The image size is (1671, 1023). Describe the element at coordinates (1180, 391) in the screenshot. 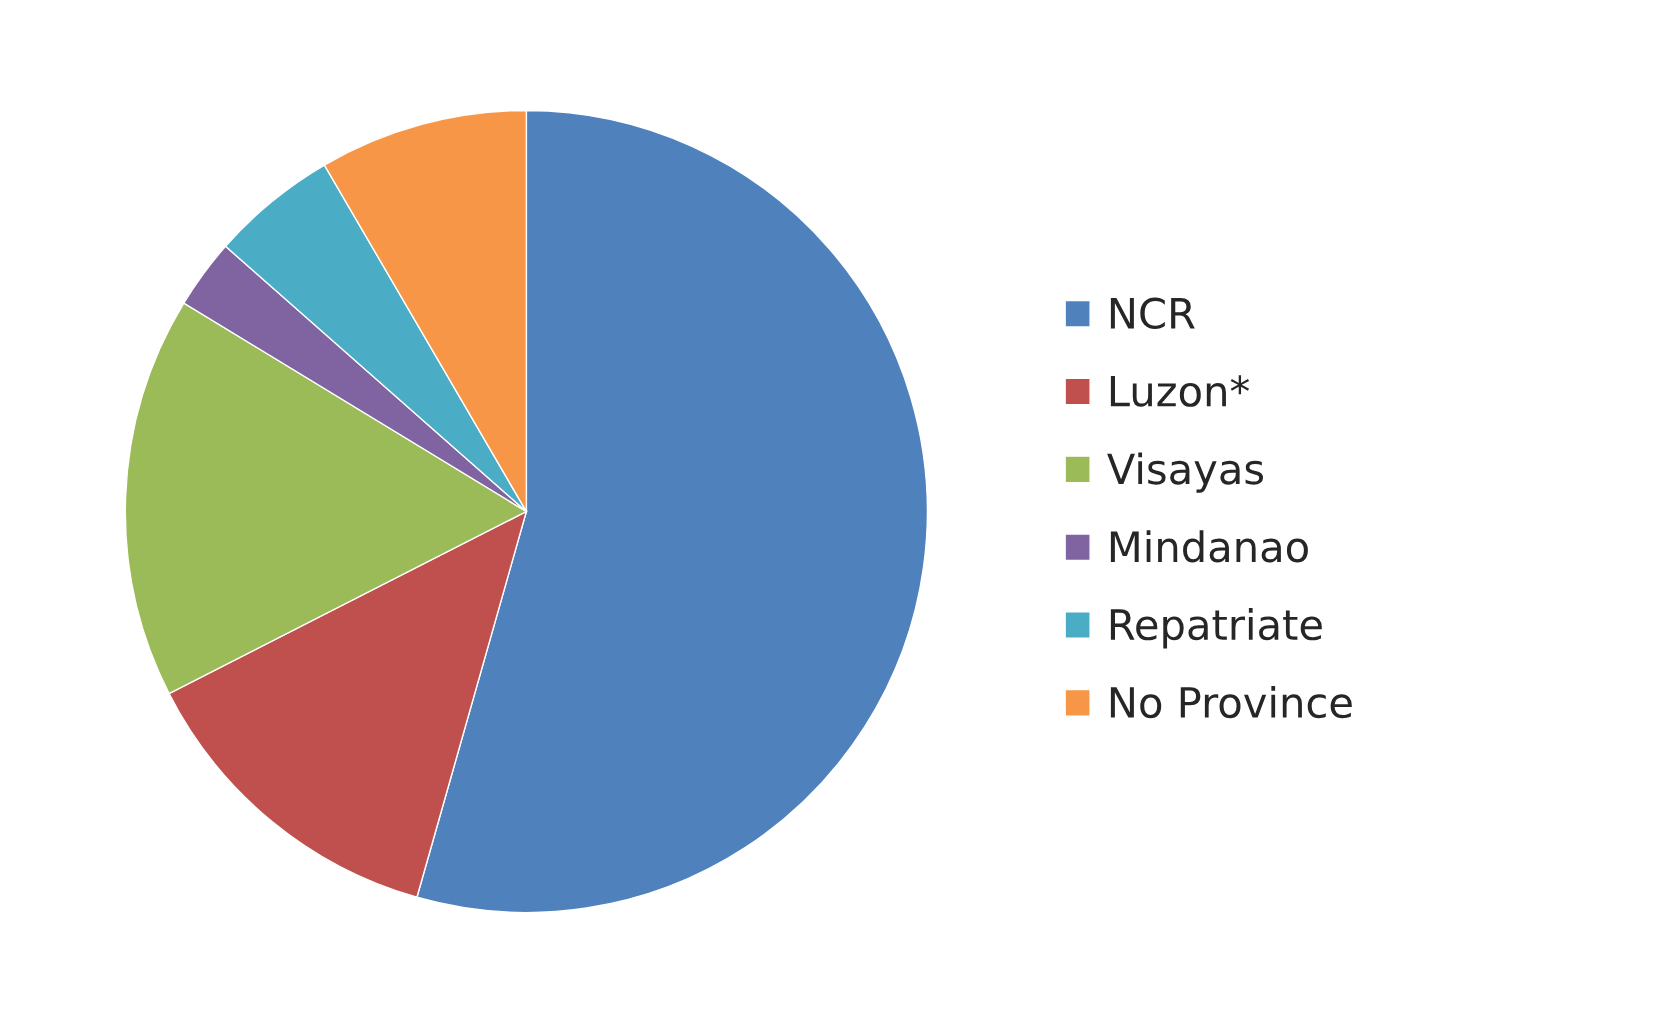

I see `legend-label: Luzon*` at that location.